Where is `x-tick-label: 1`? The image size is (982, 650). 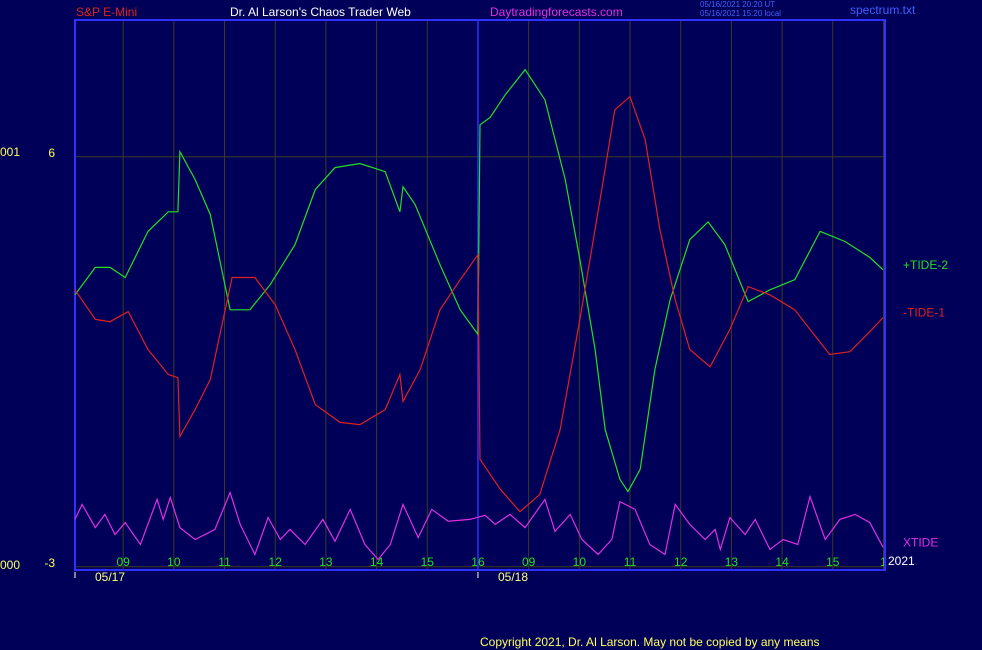
x-tick-label: 1 is located at coordinates (883, 562).